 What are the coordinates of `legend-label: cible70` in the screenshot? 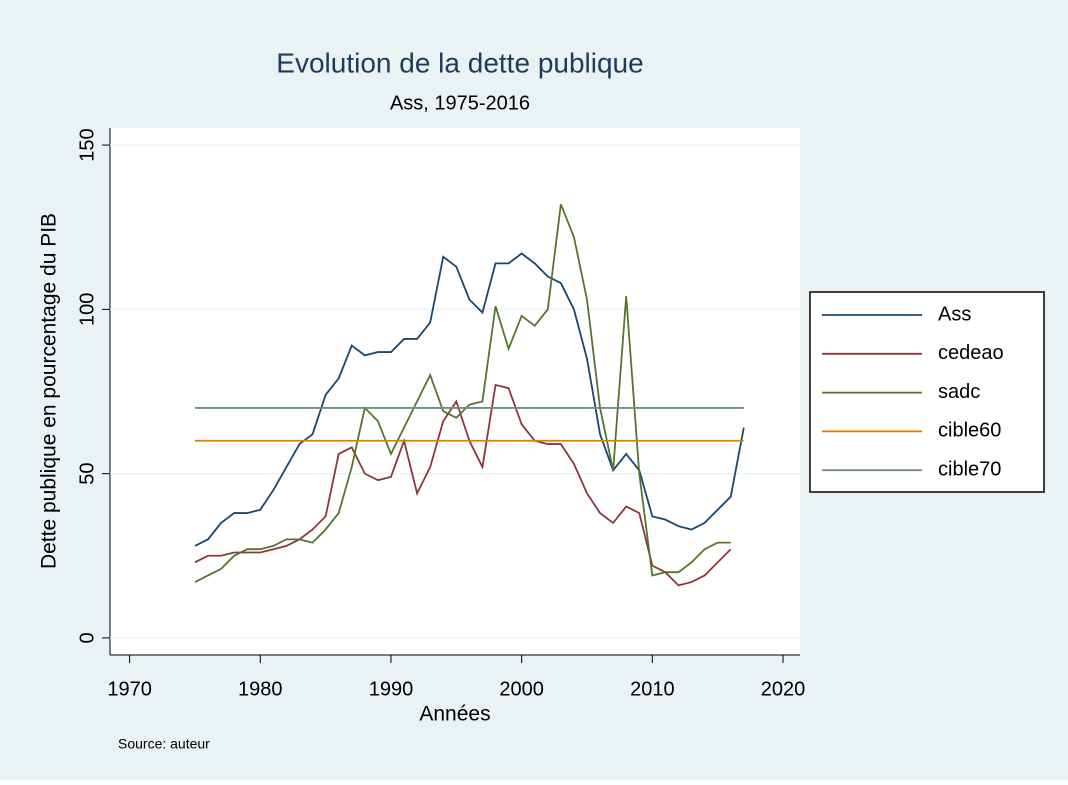 It's located at (969, 469).